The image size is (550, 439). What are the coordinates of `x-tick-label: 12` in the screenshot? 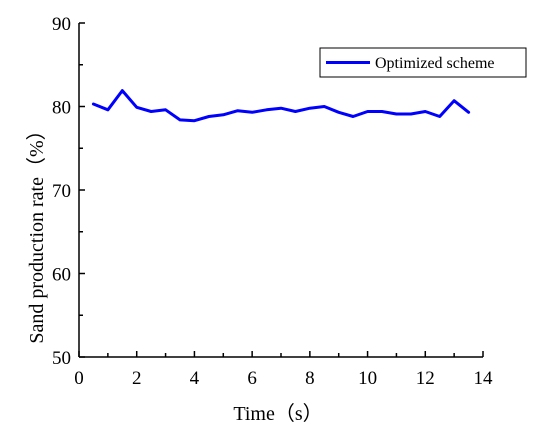 It's located at (425, 378).